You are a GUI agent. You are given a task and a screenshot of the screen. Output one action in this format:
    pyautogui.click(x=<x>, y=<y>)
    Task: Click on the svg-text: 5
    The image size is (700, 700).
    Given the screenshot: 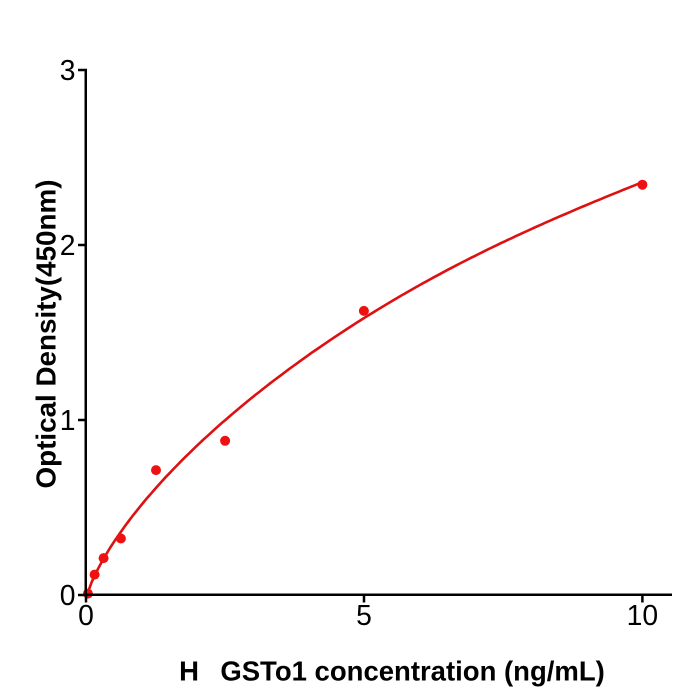 What is the action you would take?
    pyautogui.click(x=364, y=615)
    